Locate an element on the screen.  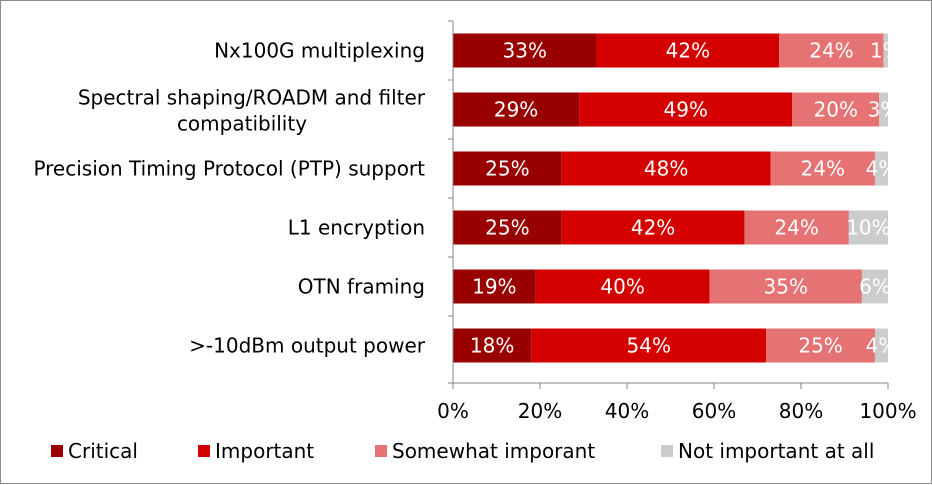
bar-value-label: 18% is located at coordinates (492, 346).